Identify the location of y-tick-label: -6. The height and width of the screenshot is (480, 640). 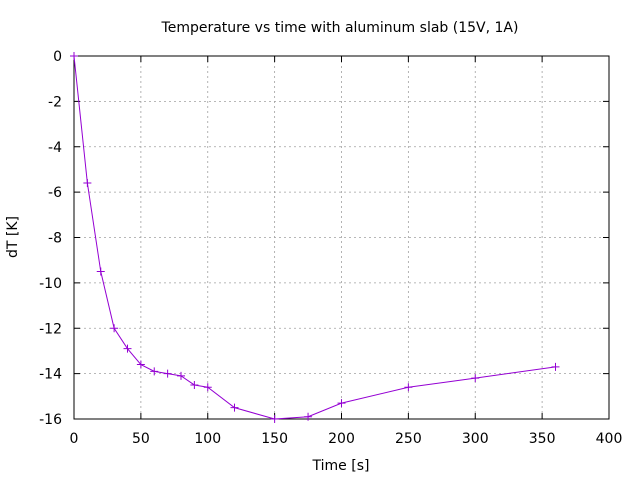
(55, 193).